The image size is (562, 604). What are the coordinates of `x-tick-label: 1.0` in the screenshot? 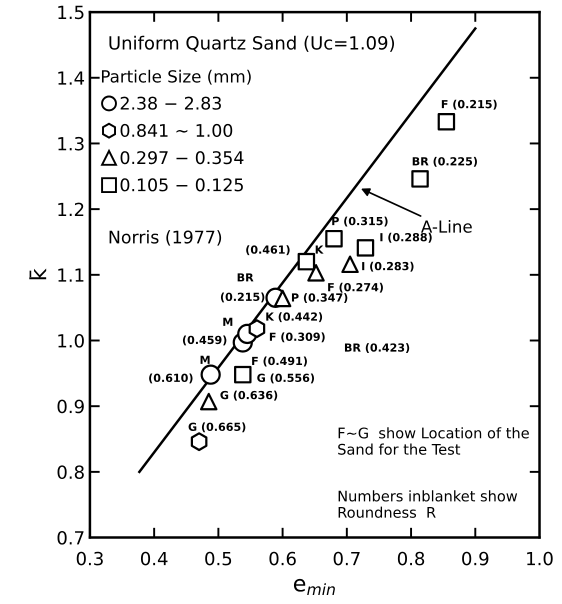 It's located at (540, 559).